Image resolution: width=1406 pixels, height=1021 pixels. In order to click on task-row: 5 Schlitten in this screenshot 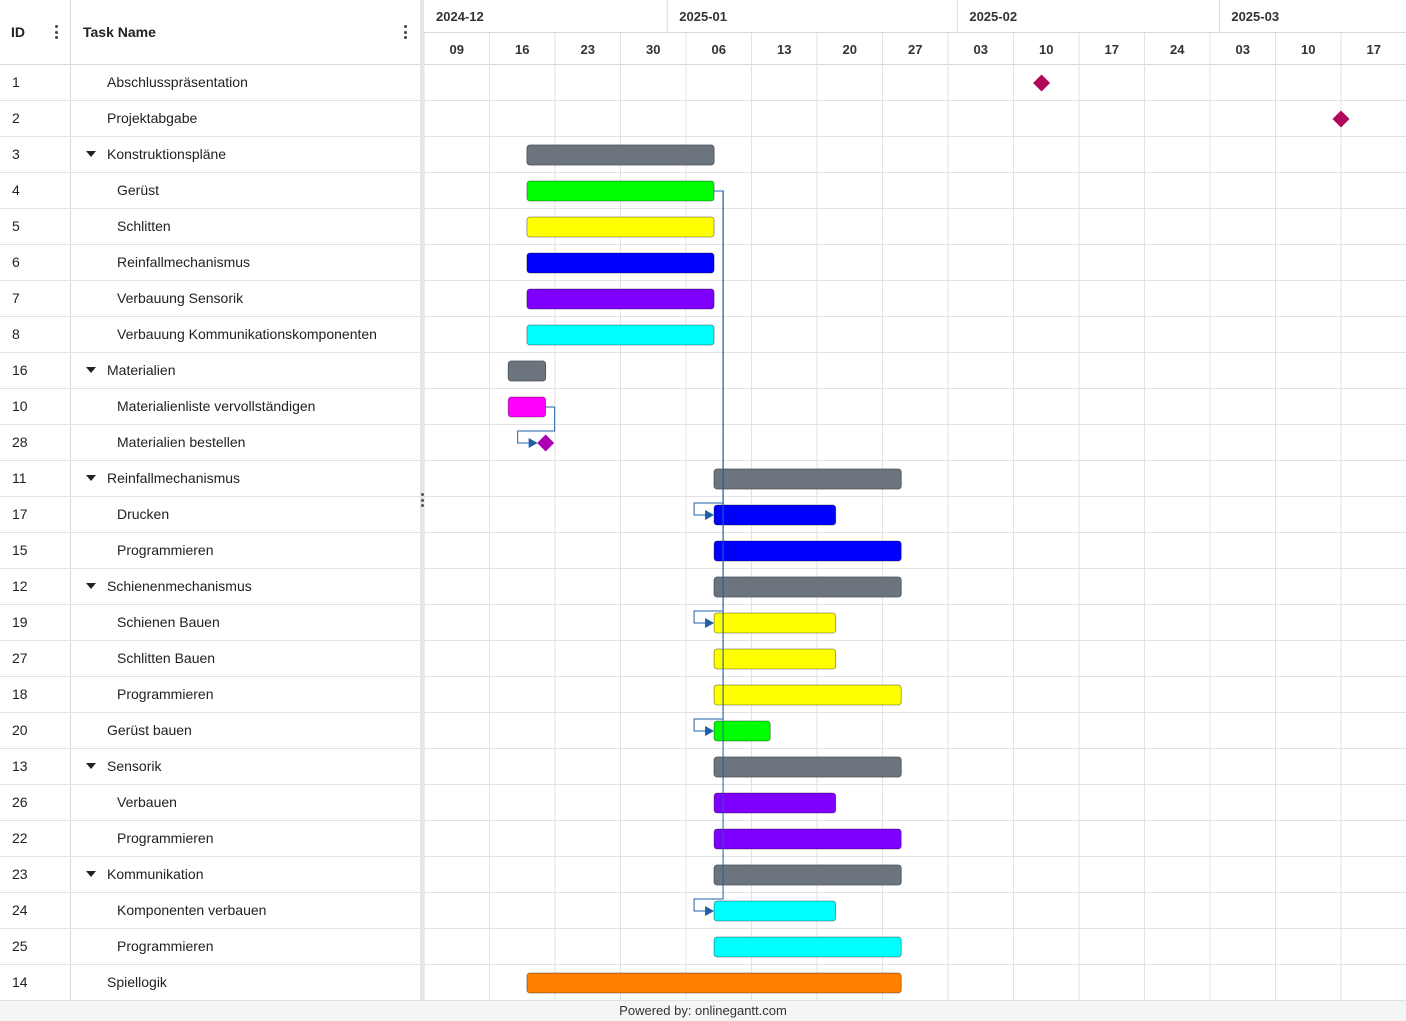, I will do `click(210, 227)`.